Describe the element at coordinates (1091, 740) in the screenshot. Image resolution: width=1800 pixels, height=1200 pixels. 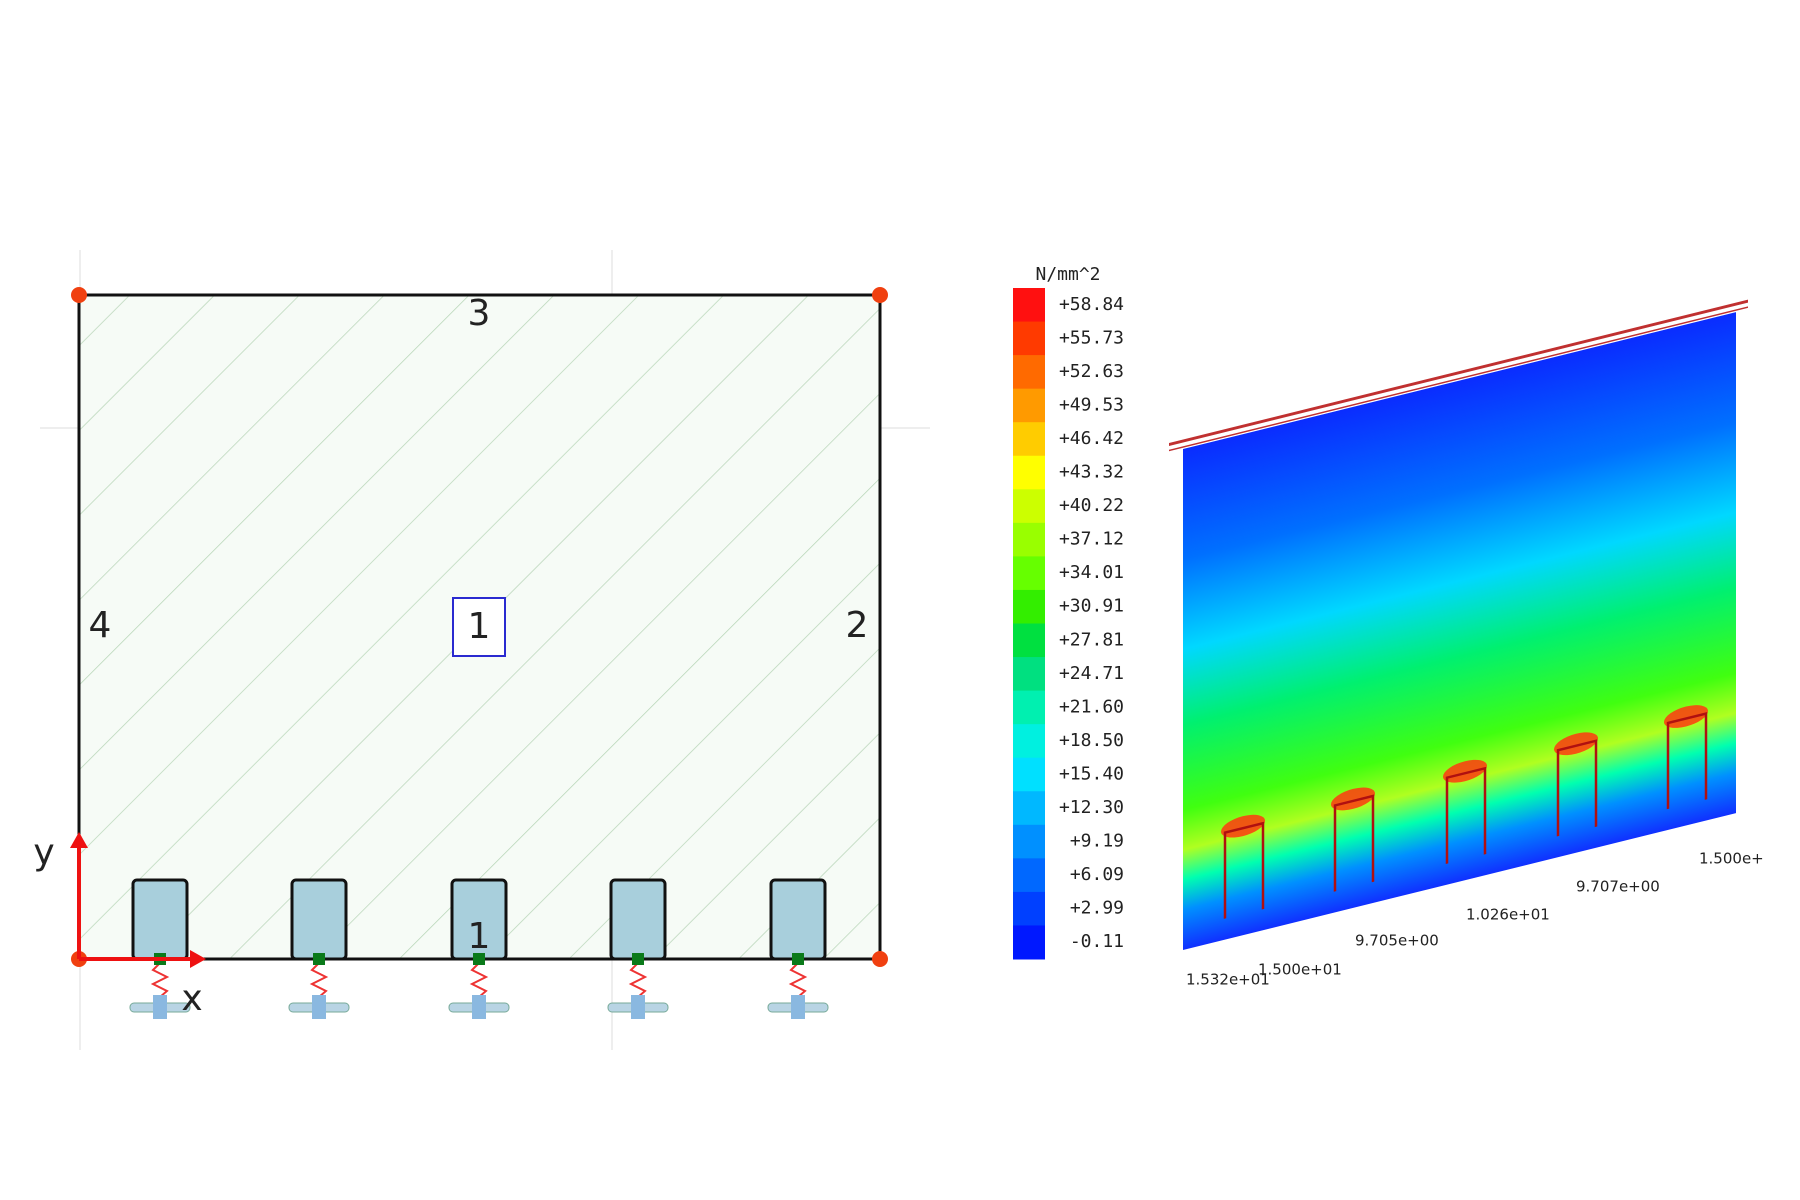
I see `legend-value: +18.50` at that location.